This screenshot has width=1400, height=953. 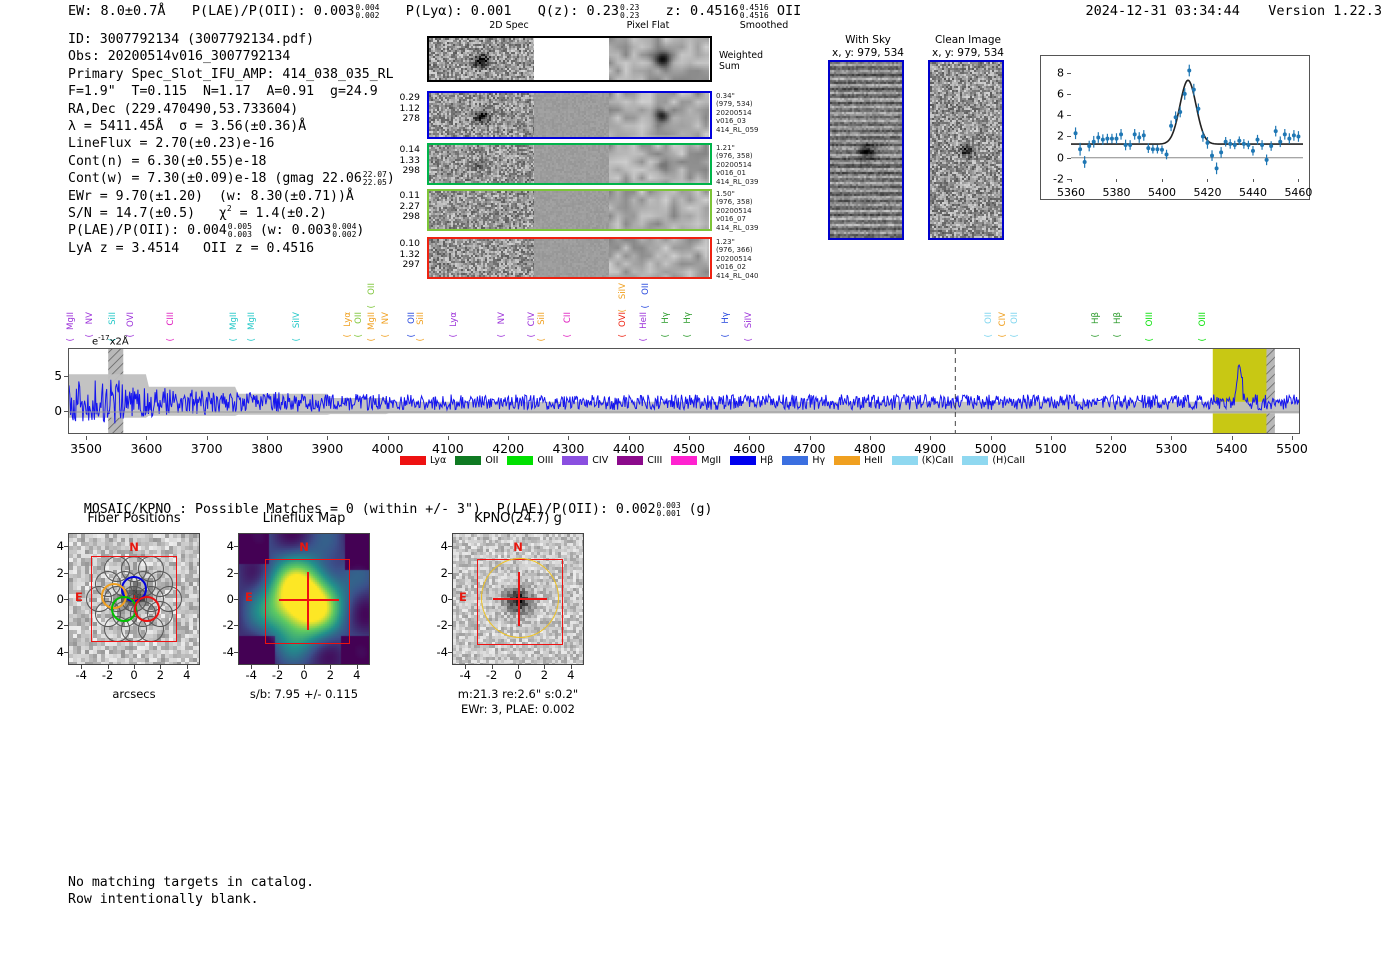 What do you see at coordinates (684, 384) in the screenshot?
I see `full-spectrum-plot: e-17x2Å` at bounding box center [684, 384].